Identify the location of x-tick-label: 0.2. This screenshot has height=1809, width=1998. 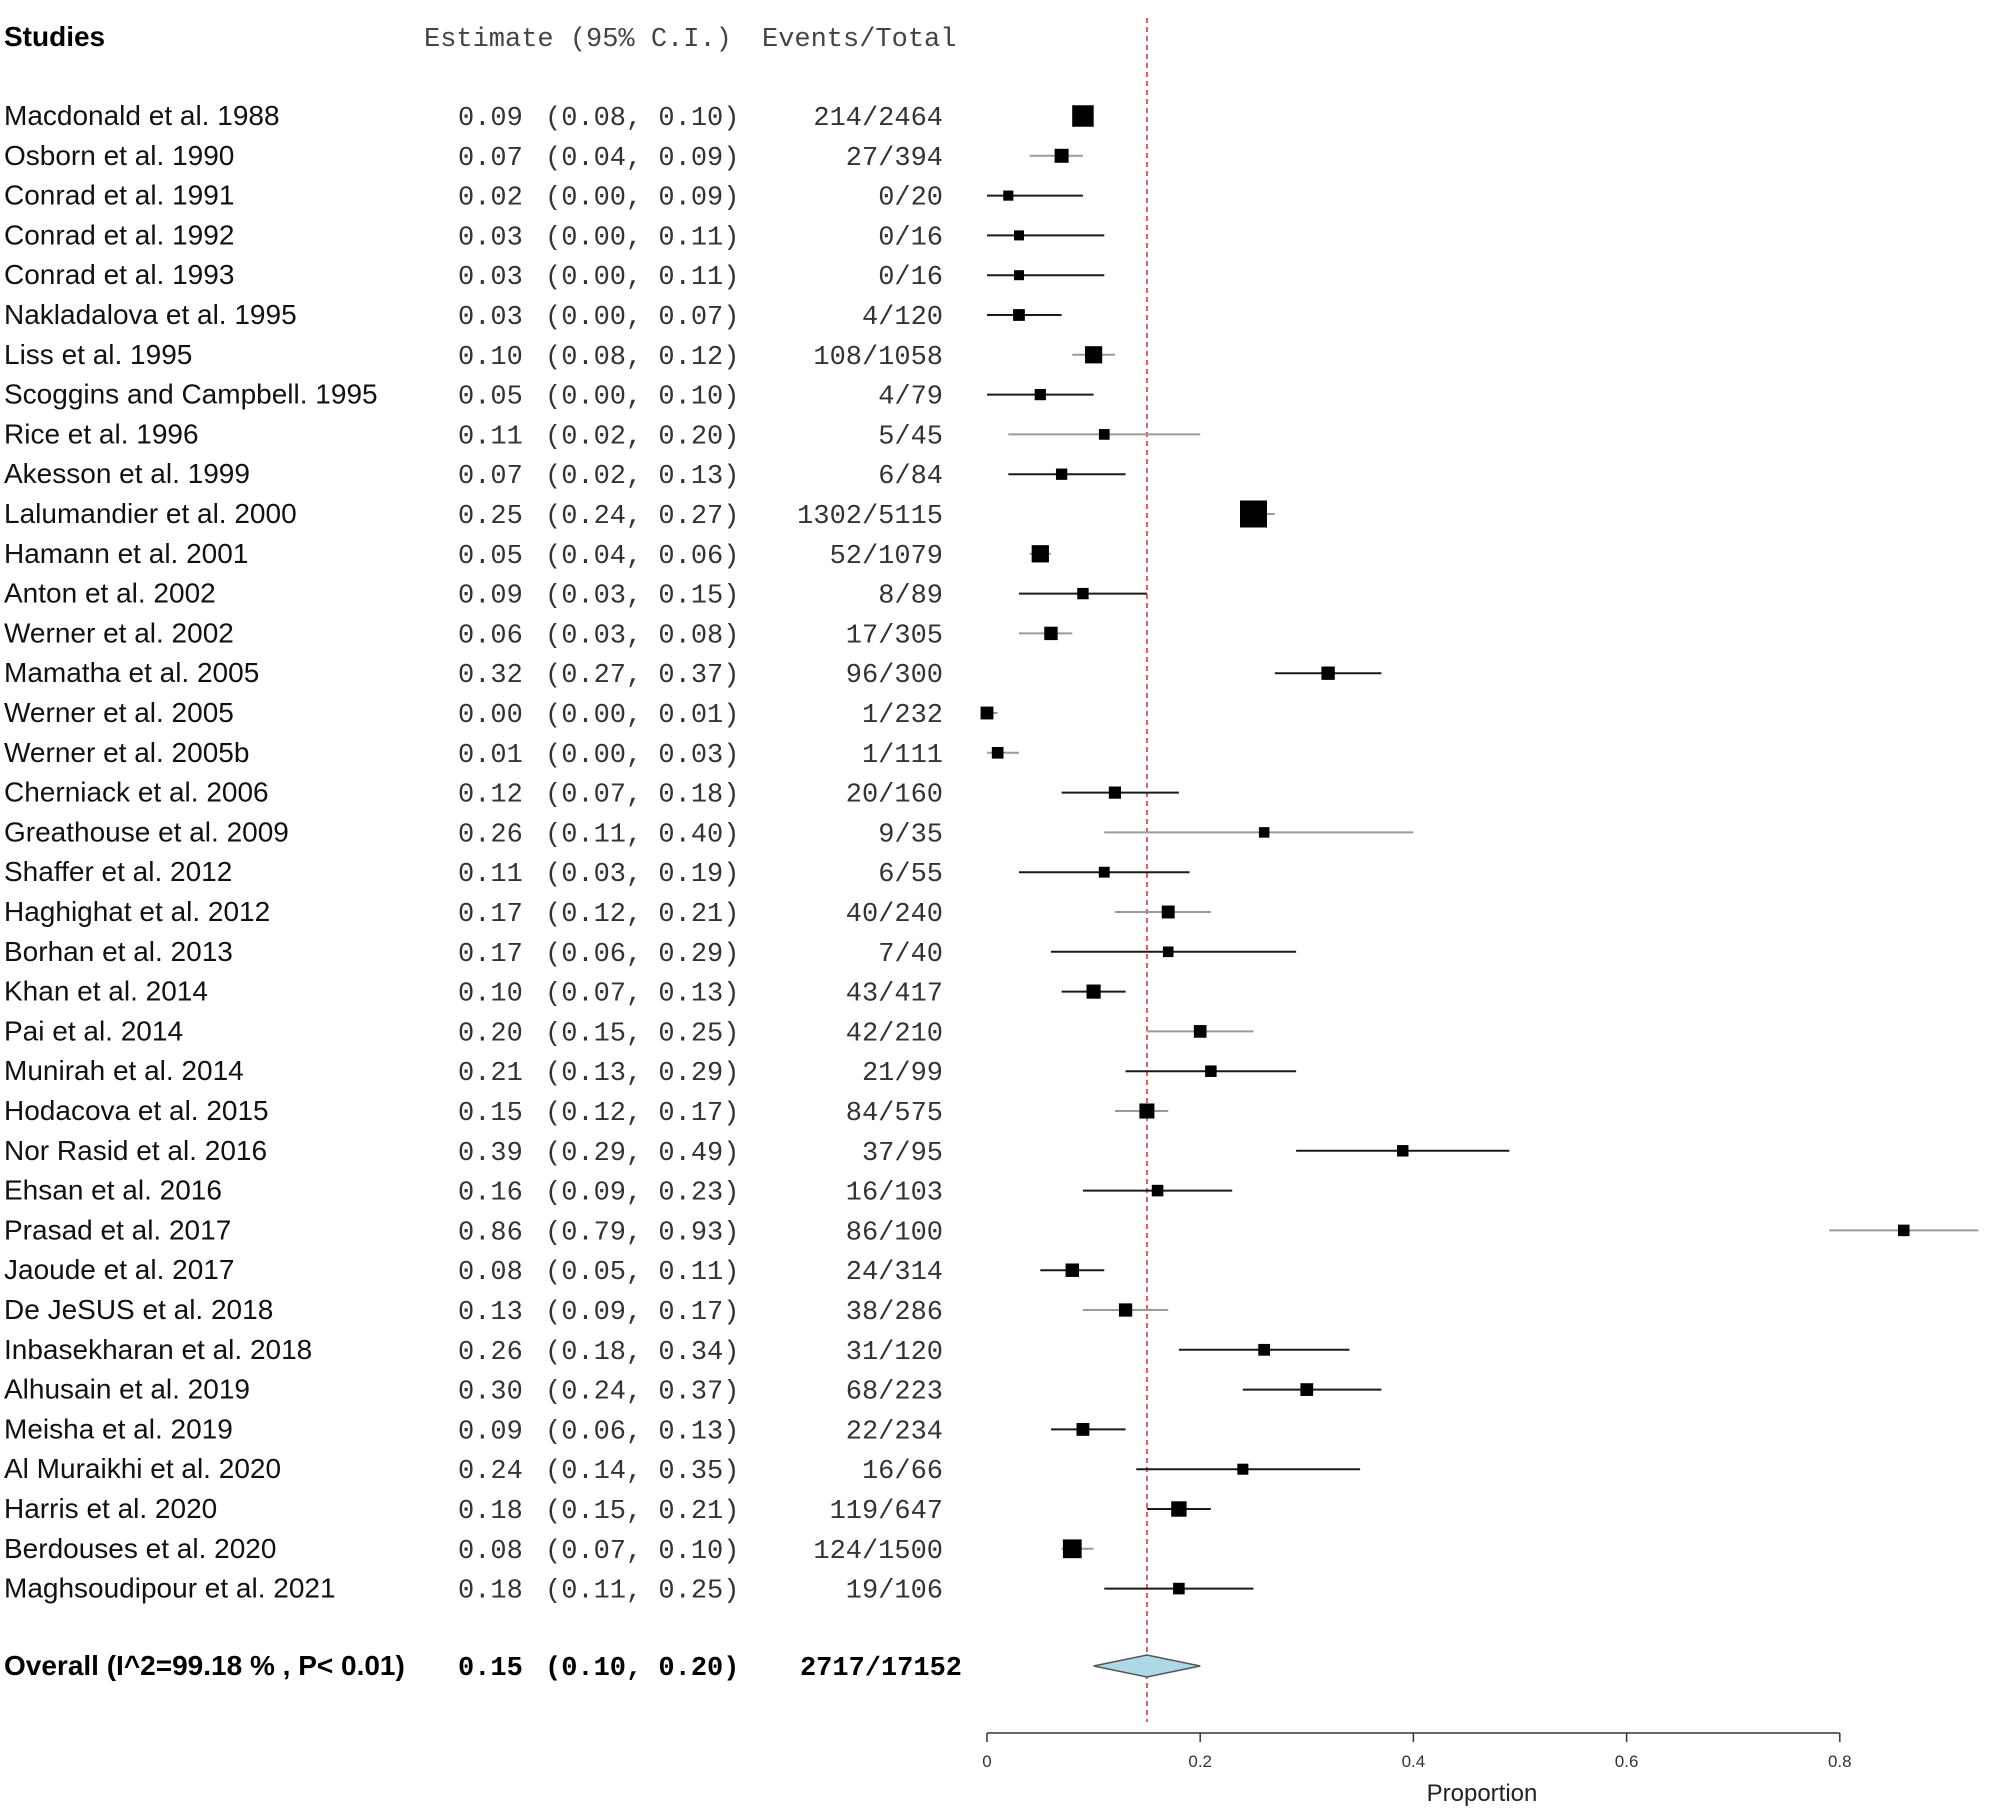
(1200, 1761).